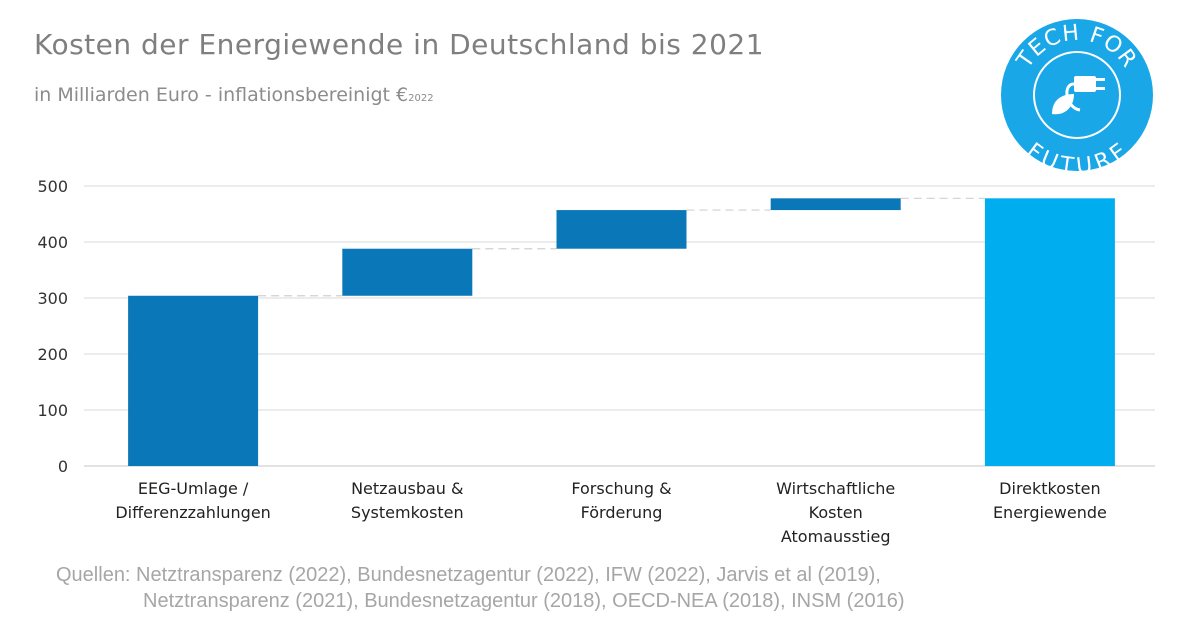  I want to click on x-tick-label-line: Systemkosten, so click(407, 512).